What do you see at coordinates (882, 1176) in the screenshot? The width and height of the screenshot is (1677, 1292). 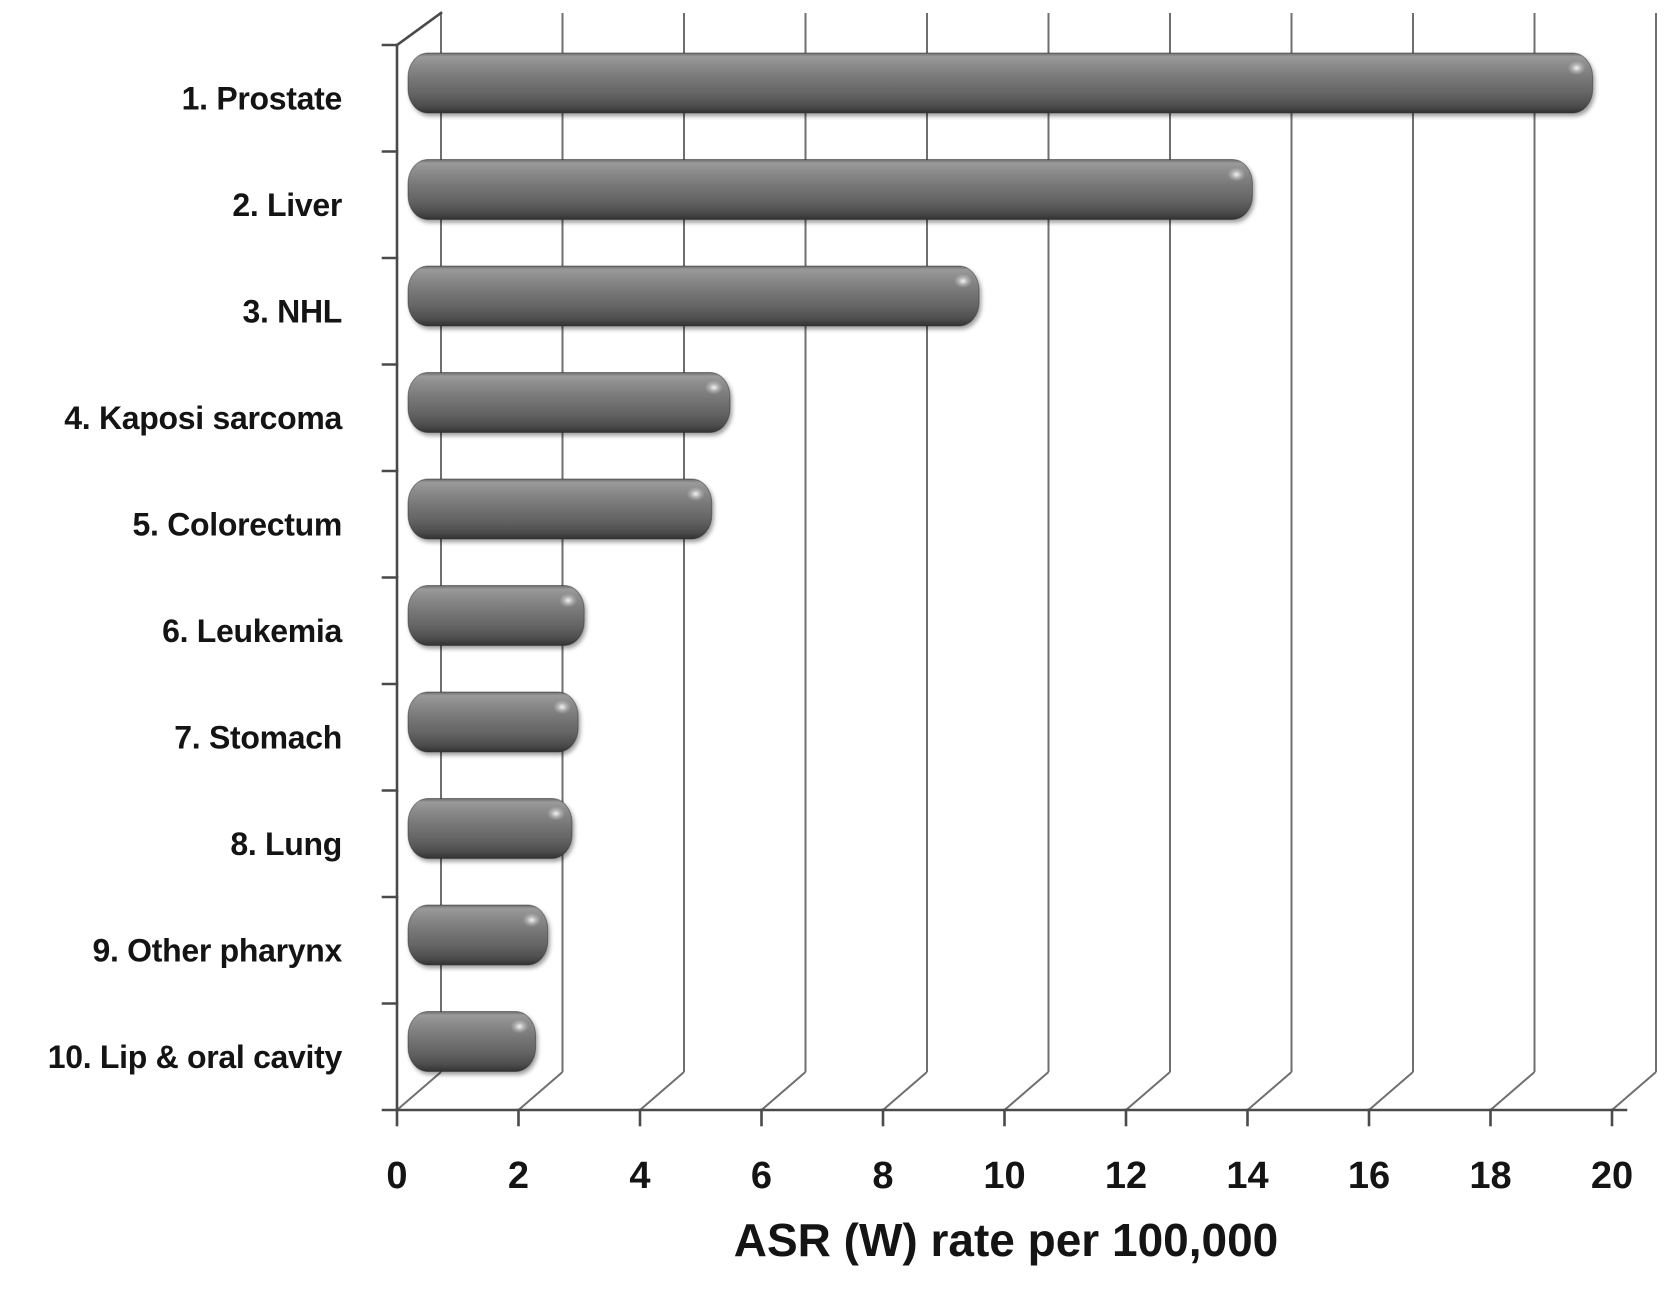 I see `x-tick-label: 8` at bounding box center [882, 1176].